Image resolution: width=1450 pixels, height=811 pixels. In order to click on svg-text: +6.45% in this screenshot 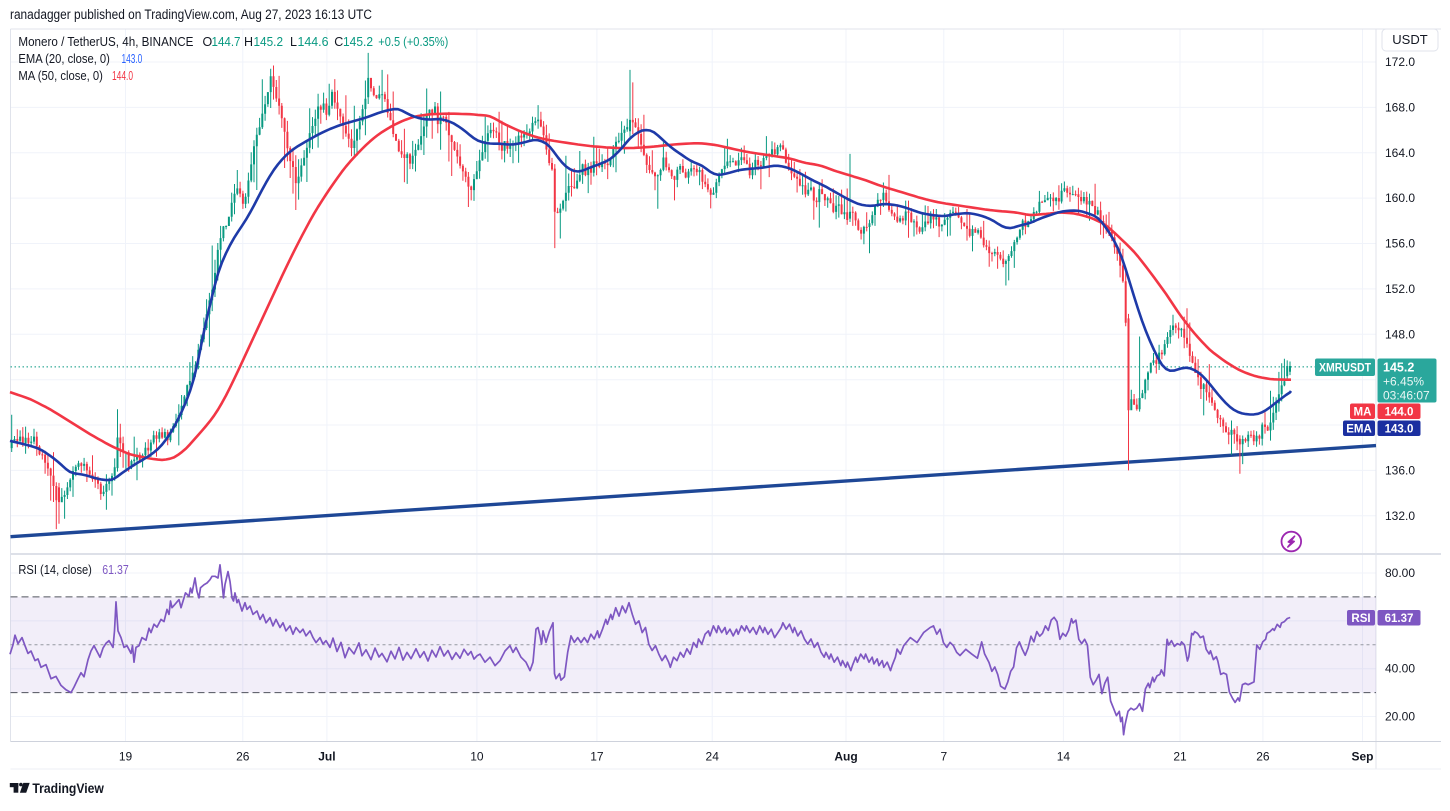, I will do `click(1403, 382)`.